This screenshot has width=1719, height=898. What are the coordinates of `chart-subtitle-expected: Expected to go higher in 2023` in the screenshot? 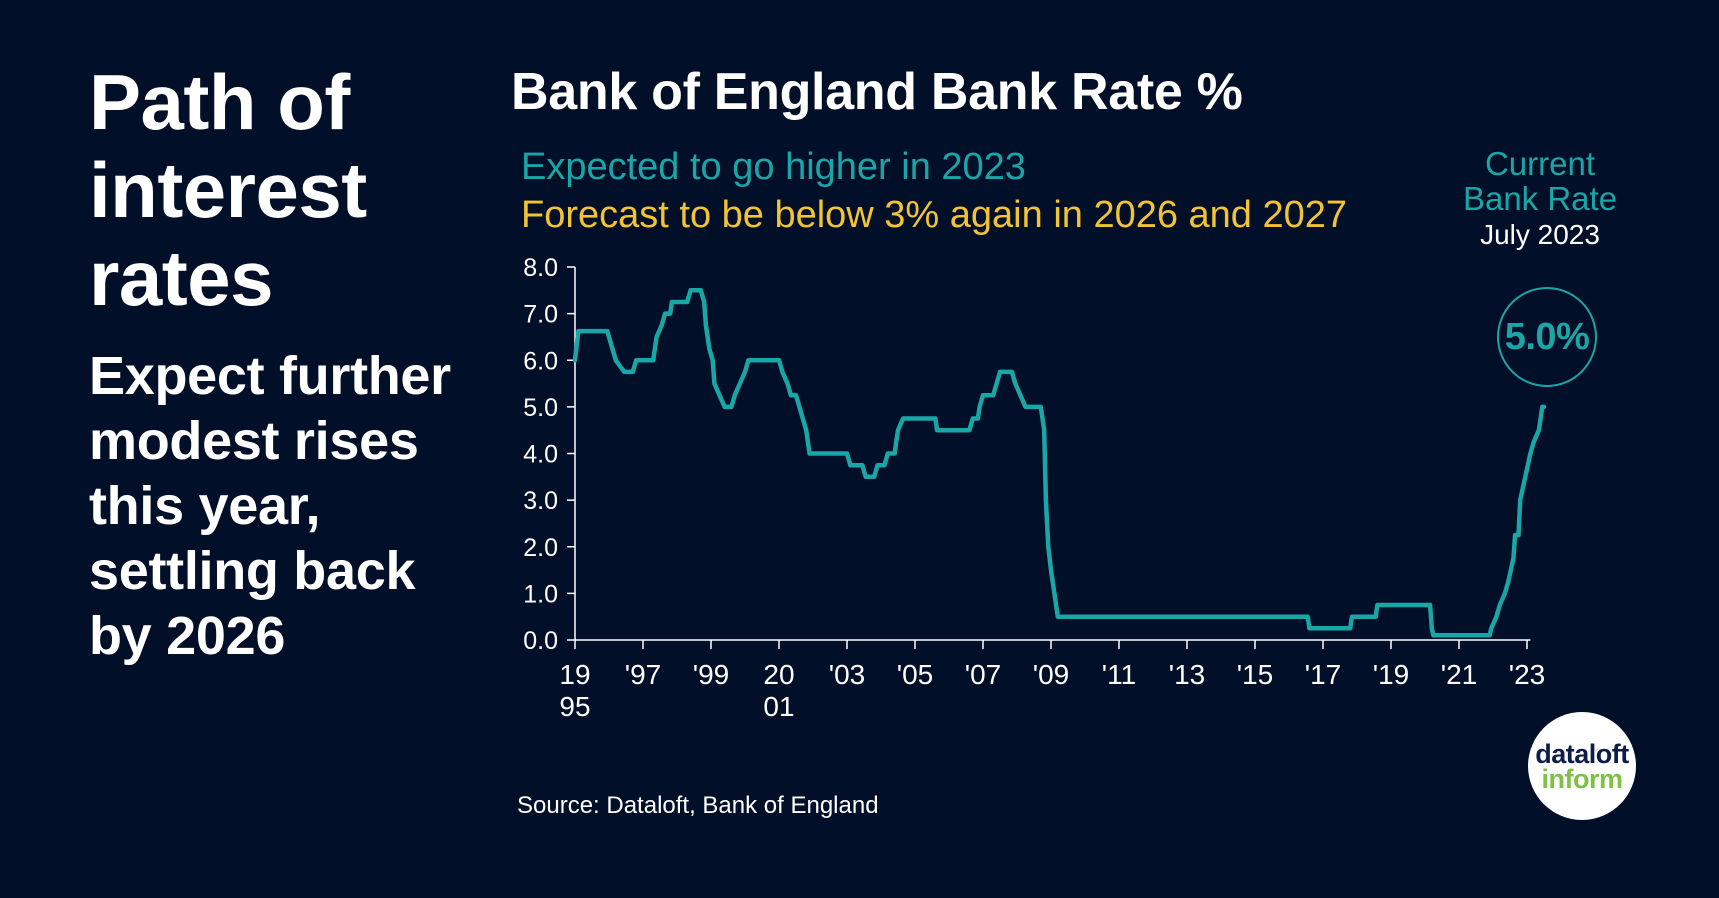 It's located at (773, 167).